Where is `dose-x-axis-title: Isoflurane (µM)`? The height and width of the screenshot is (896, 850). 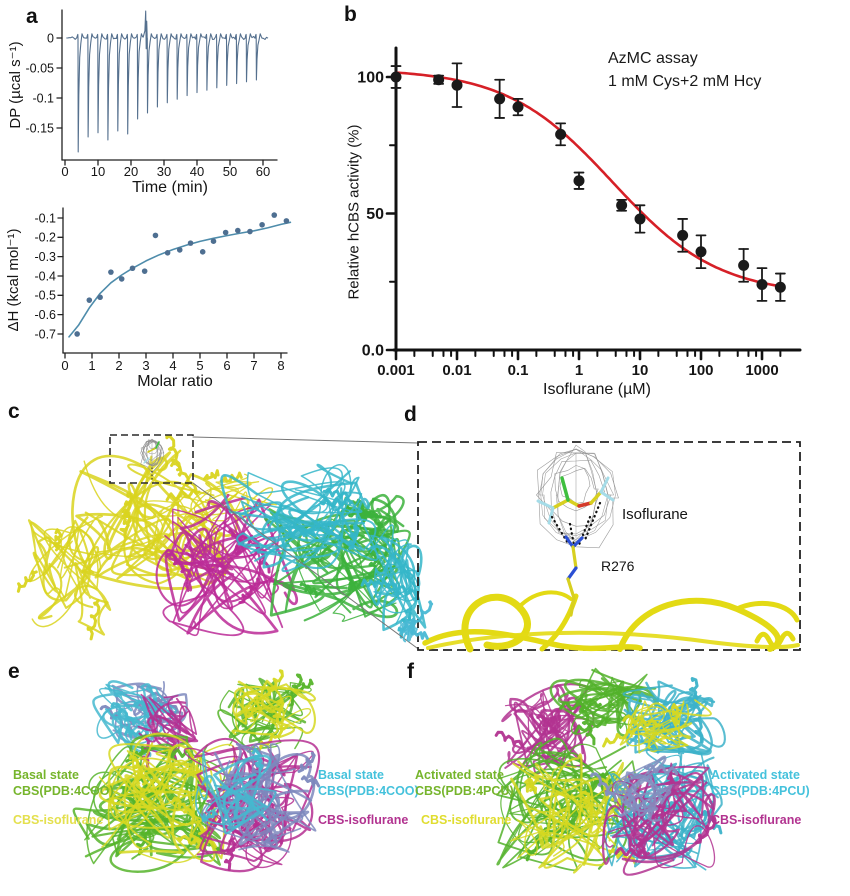 dose-x-axis-title: Isoflurane (µM) is located at coordinates (597, 389).